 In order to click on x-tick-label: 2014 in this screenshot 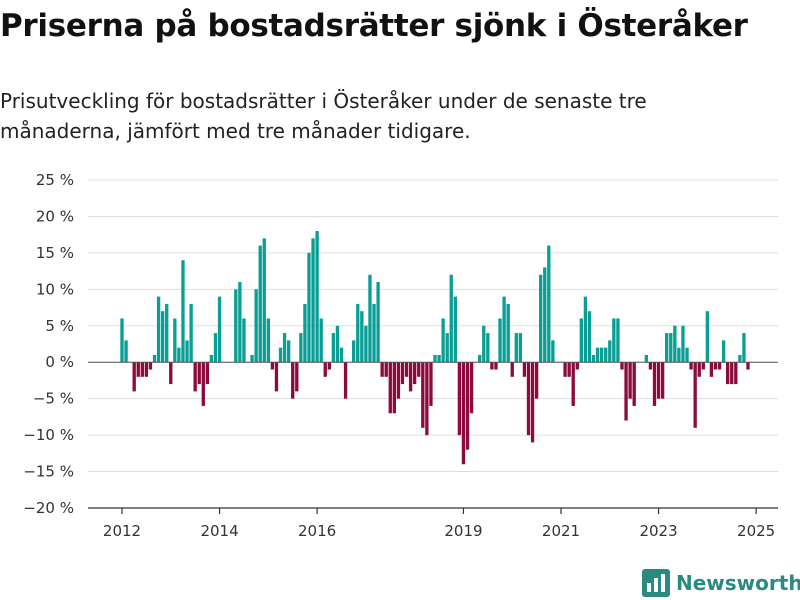, I will do `click(219, 531)`.